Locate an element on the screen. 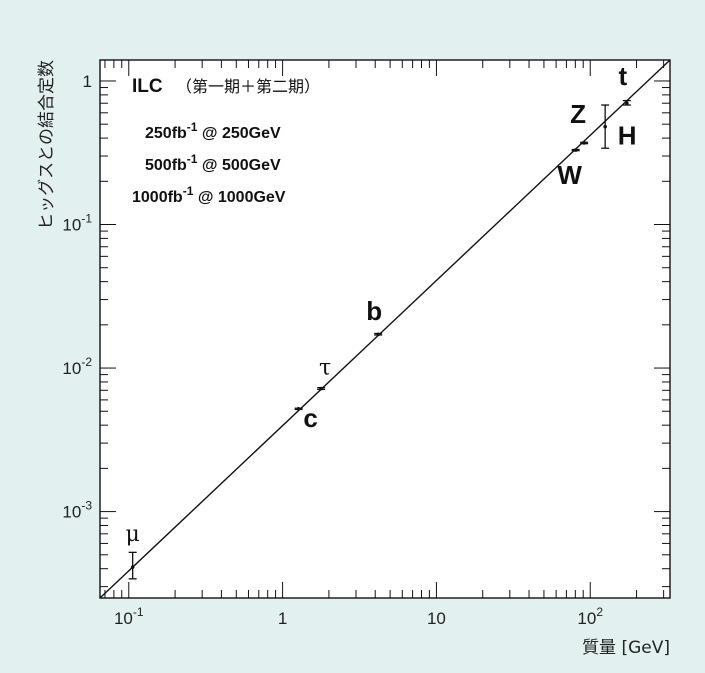  point-label: Z is located at coordinates (578, 114).